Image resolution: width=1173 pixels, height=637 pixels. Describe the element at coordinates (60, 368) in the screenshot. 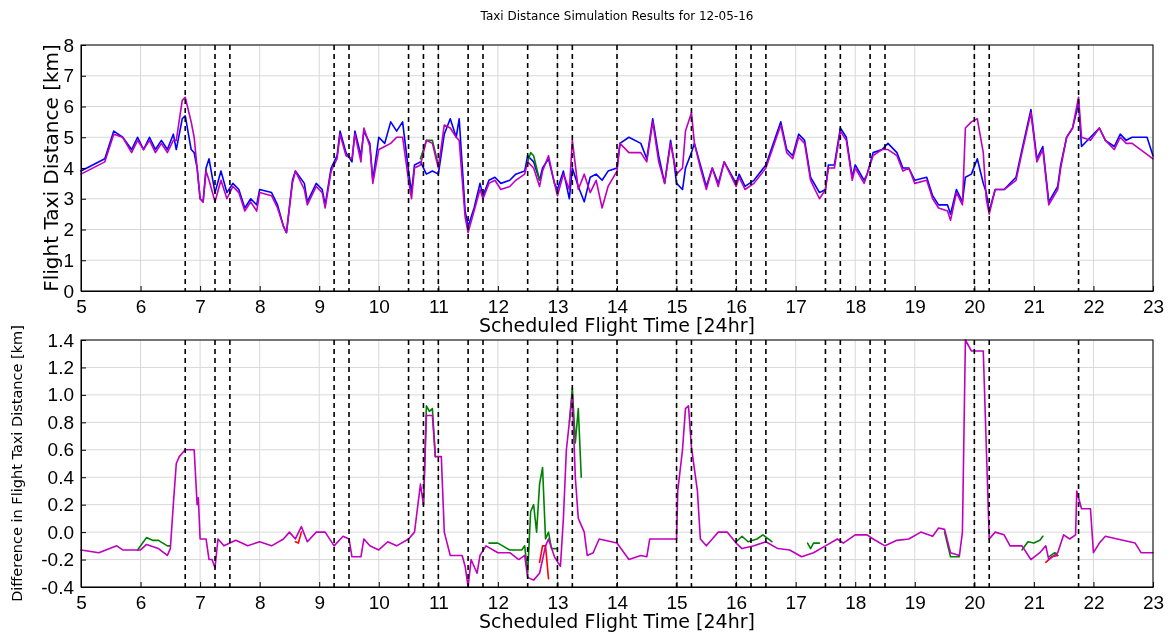

I see `y-tick-label: 1.2` at that location.